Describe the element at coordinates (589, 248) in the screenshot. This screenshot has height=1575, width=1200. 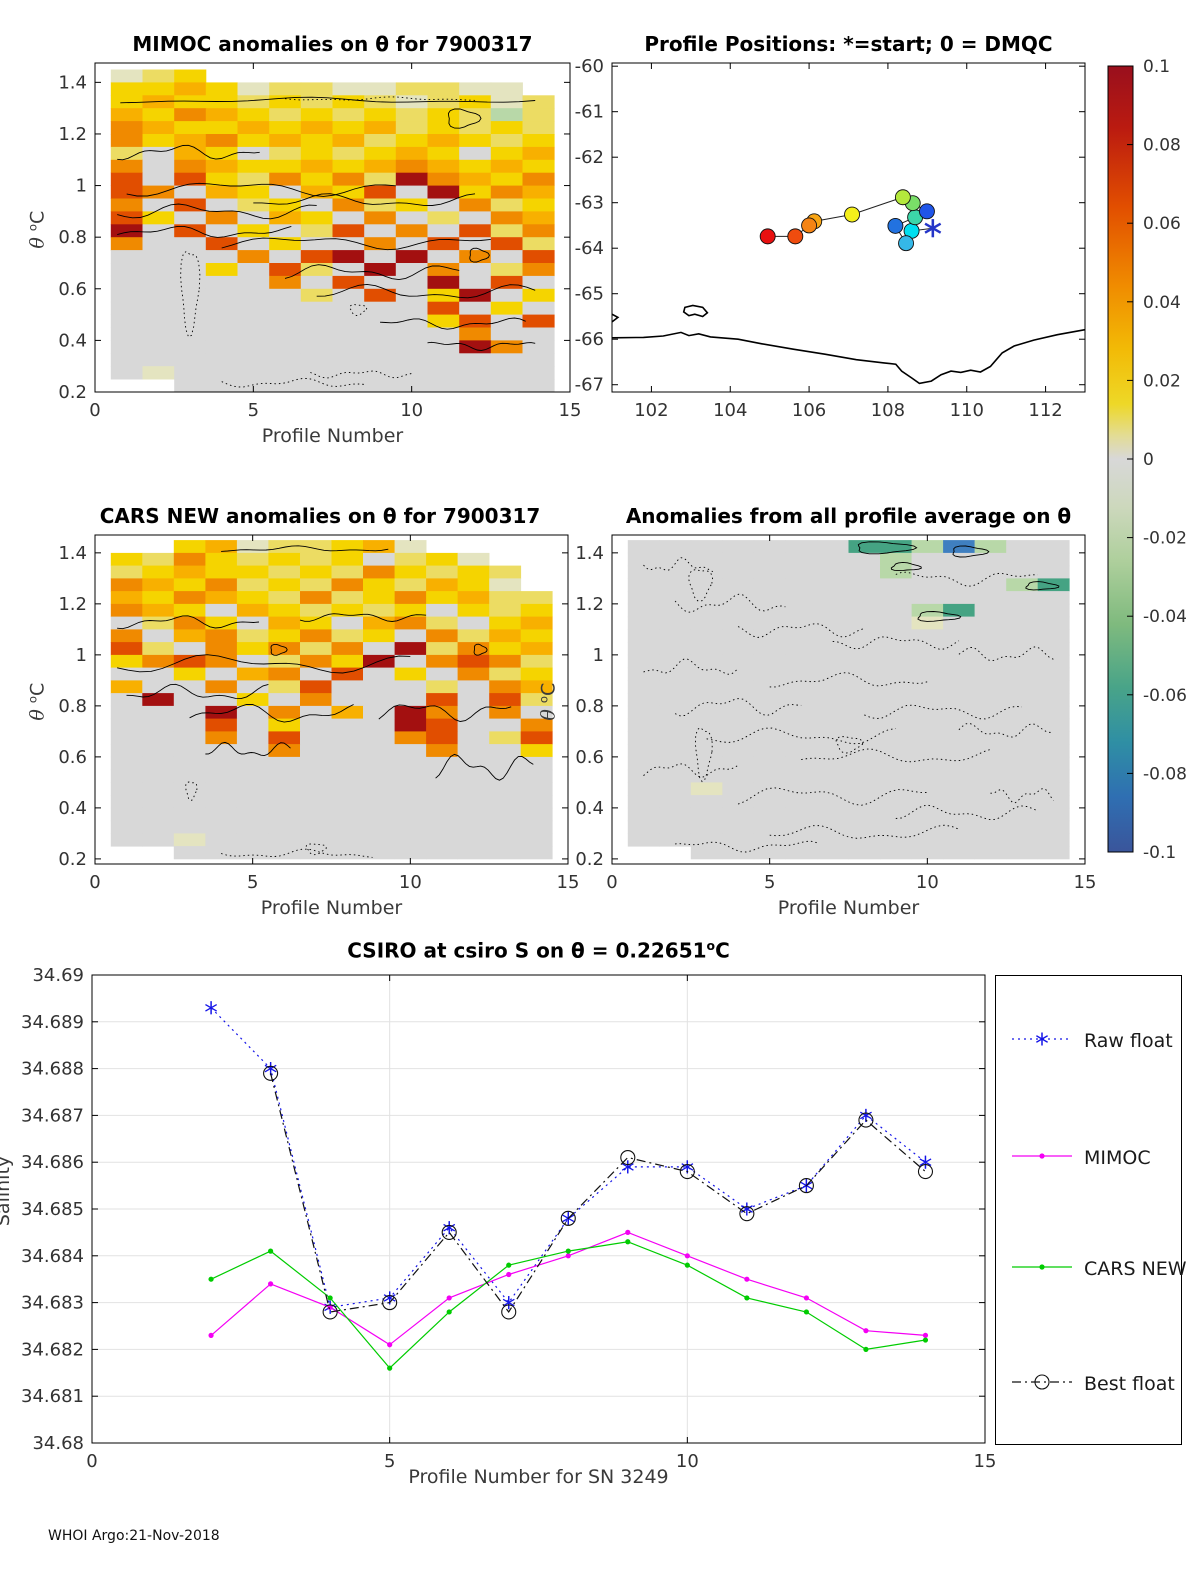
I see `svg-text: -64` at that location.